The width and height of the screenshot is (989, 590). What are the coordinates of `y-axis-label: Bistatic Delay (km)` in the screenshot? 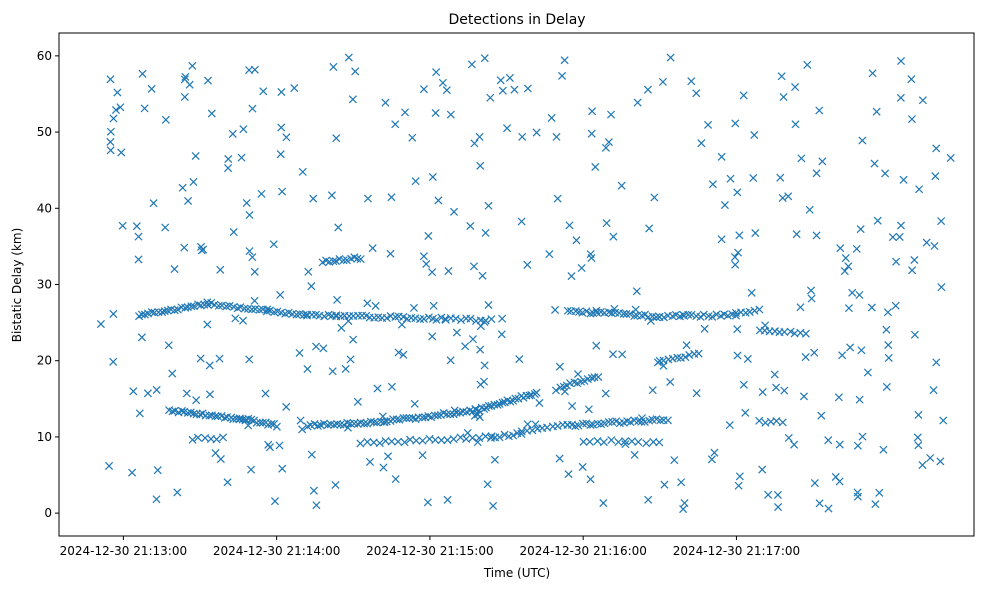 It's located at (17, 285).